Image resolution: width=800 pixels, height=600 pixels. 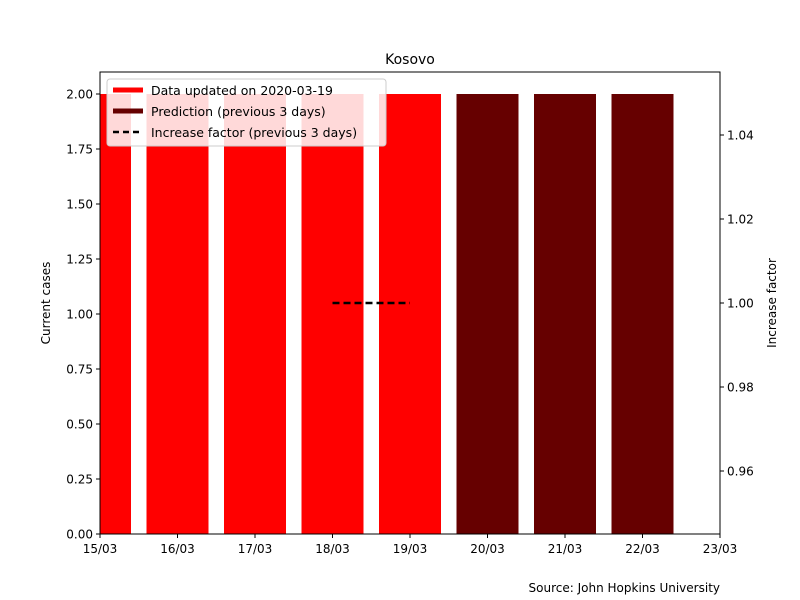 I want to click on x-tick-label: 16/03, so click(x=177, y=549).